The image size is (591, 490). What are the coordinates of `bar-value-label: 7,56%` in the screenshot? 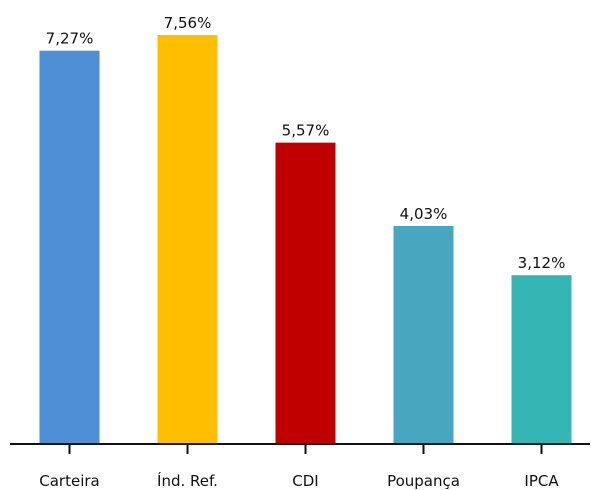 It's located at (188, 23).